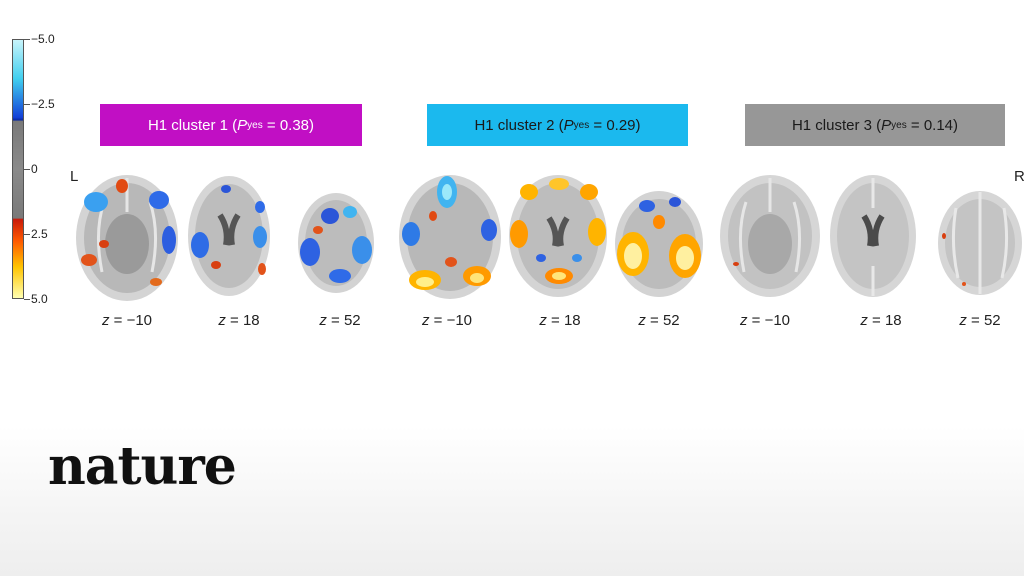 The width and height of the screenshot is (1024, 576). I want to click on left-side-label: L, so click(74, 176).